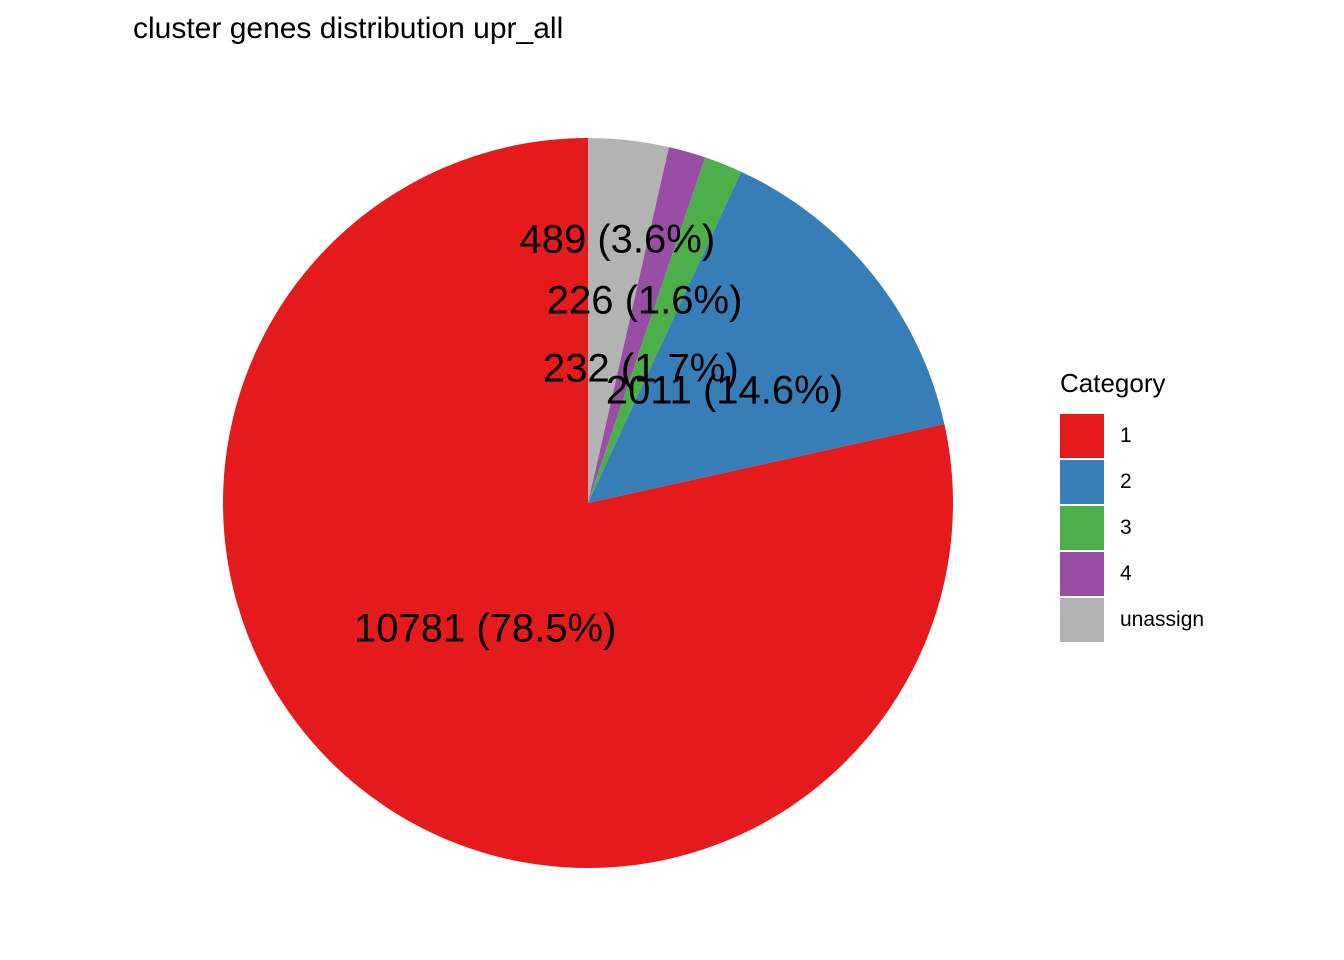  Describe the element at coordinates (617, 239) in the screenshot. I see `slice-label-unassign: 489 (3.6%)` at that location.